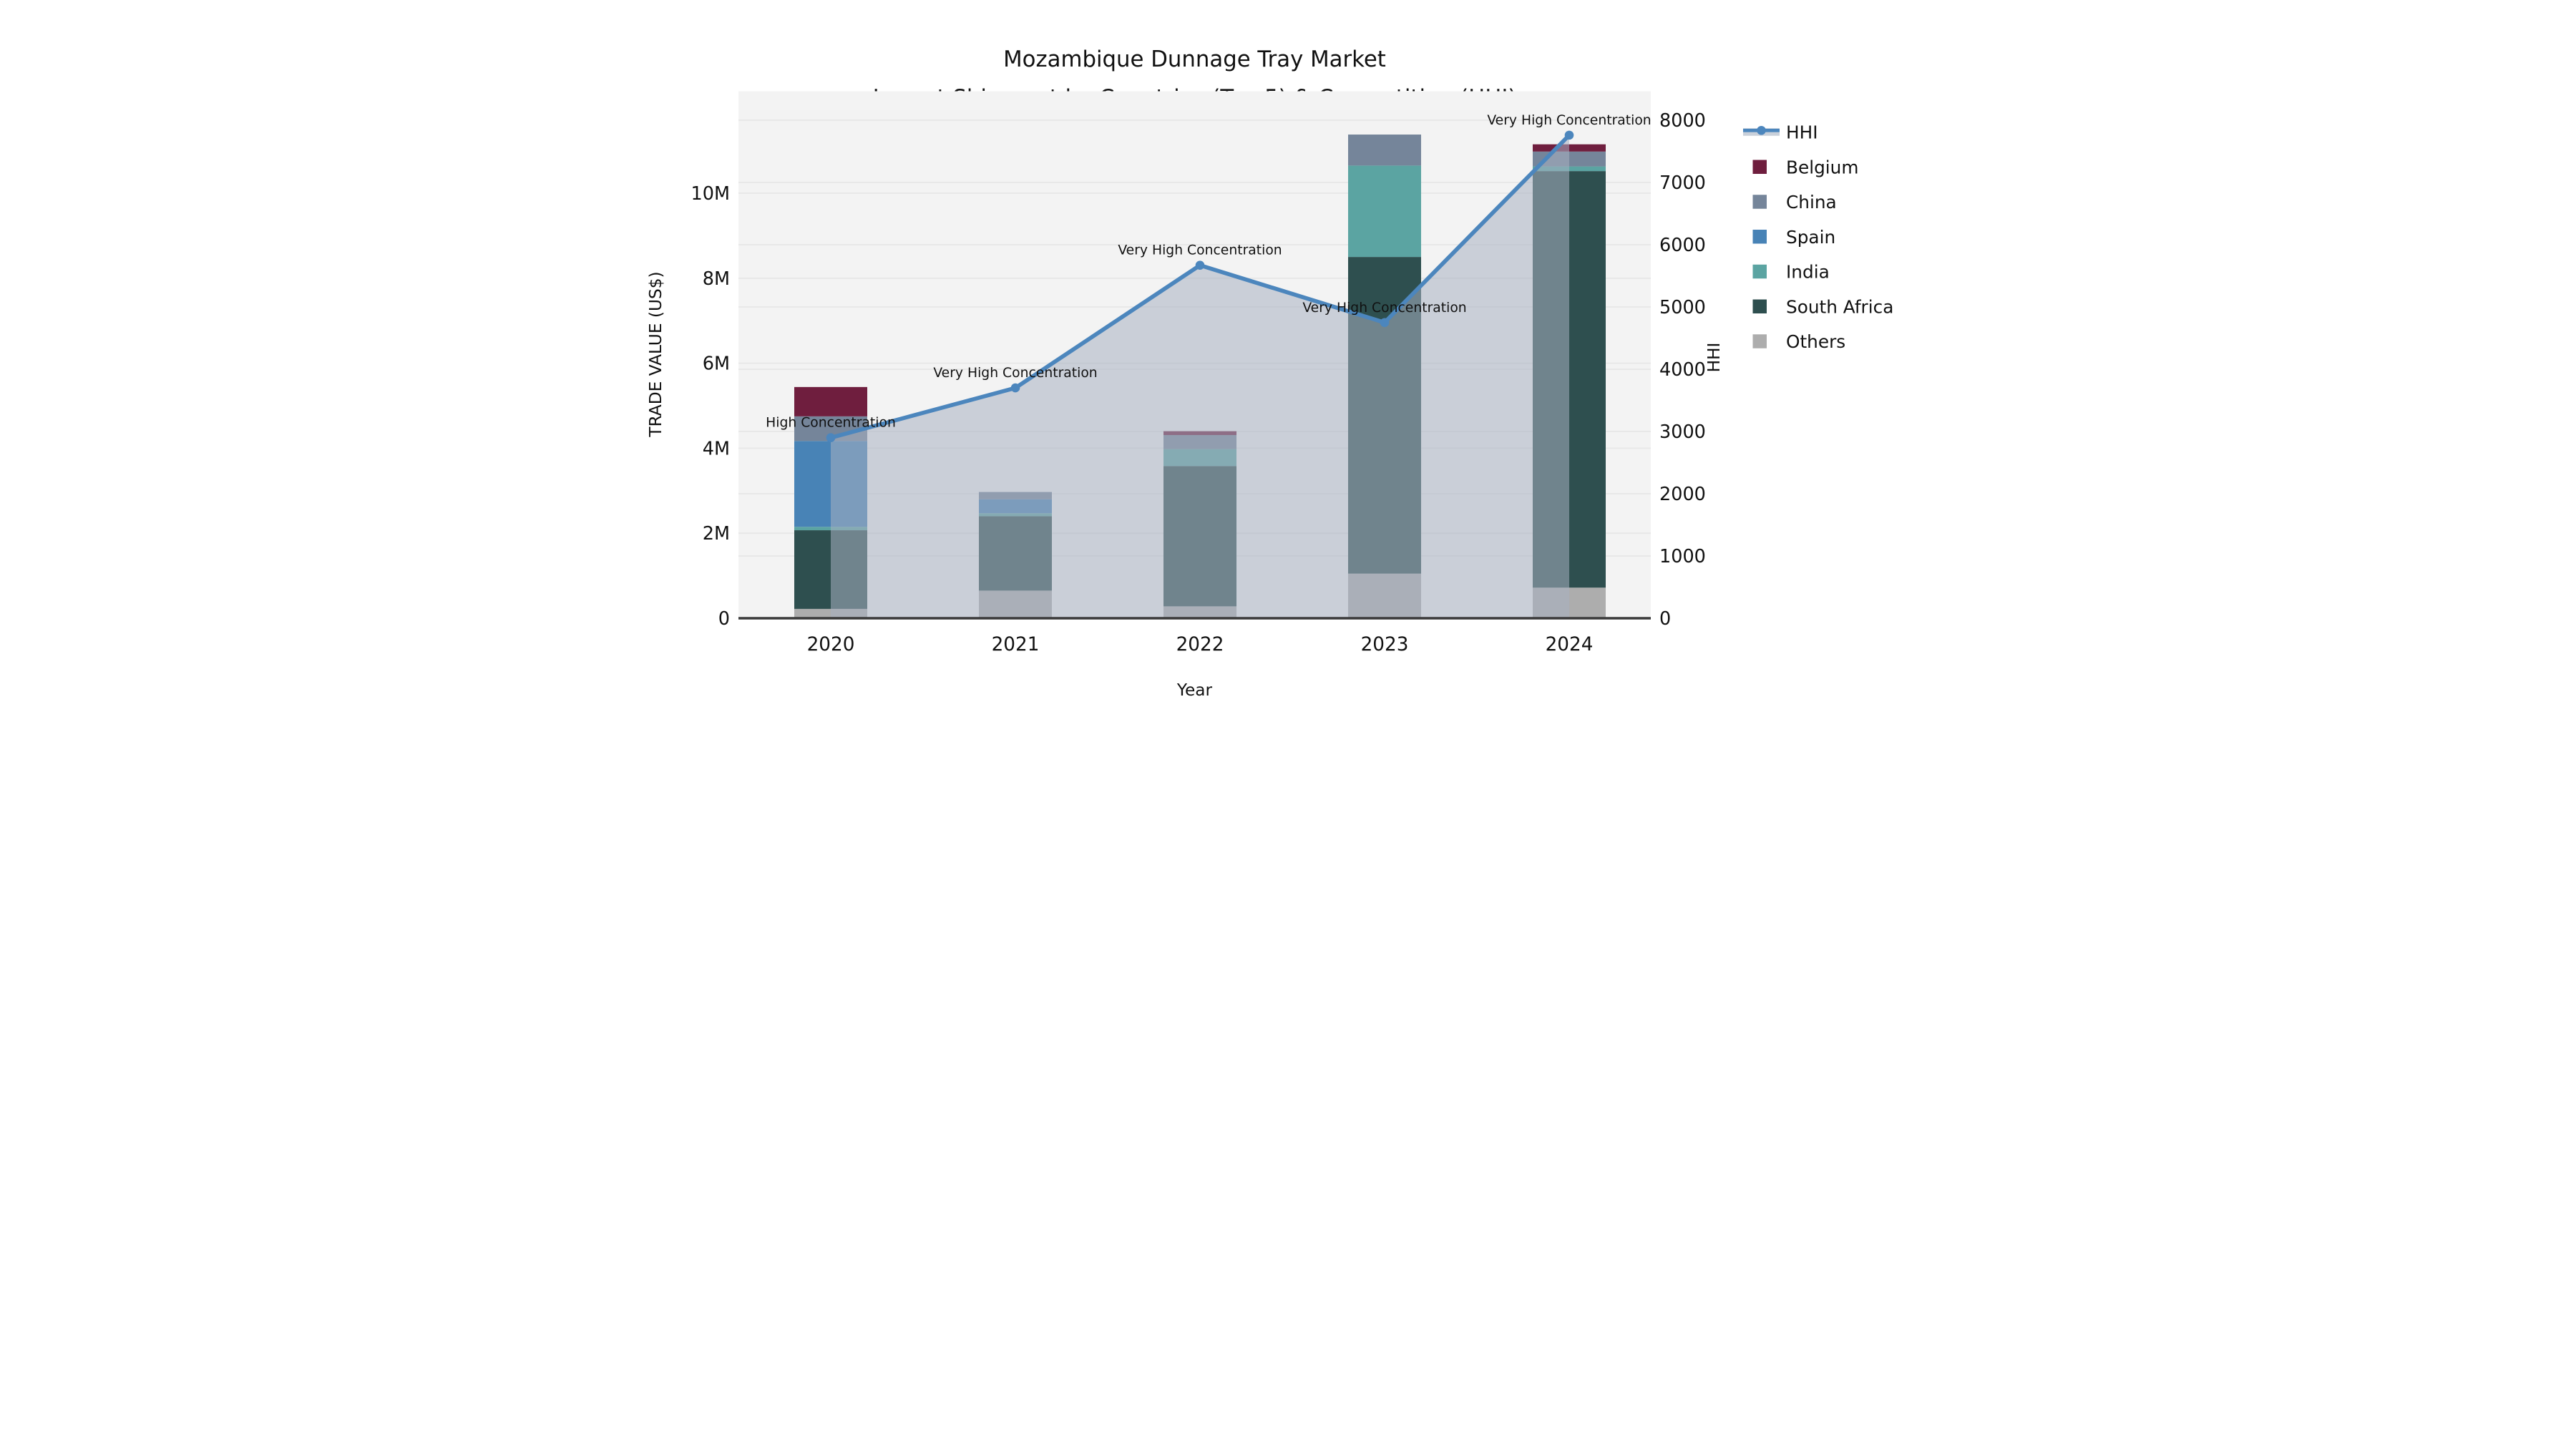 The width and height of the screenshot is (2576, 1449). What do you see at coordinates (1200, 376) in the screenshot?
I see `hhi-area-fill` at bounding box center [1200, 376].